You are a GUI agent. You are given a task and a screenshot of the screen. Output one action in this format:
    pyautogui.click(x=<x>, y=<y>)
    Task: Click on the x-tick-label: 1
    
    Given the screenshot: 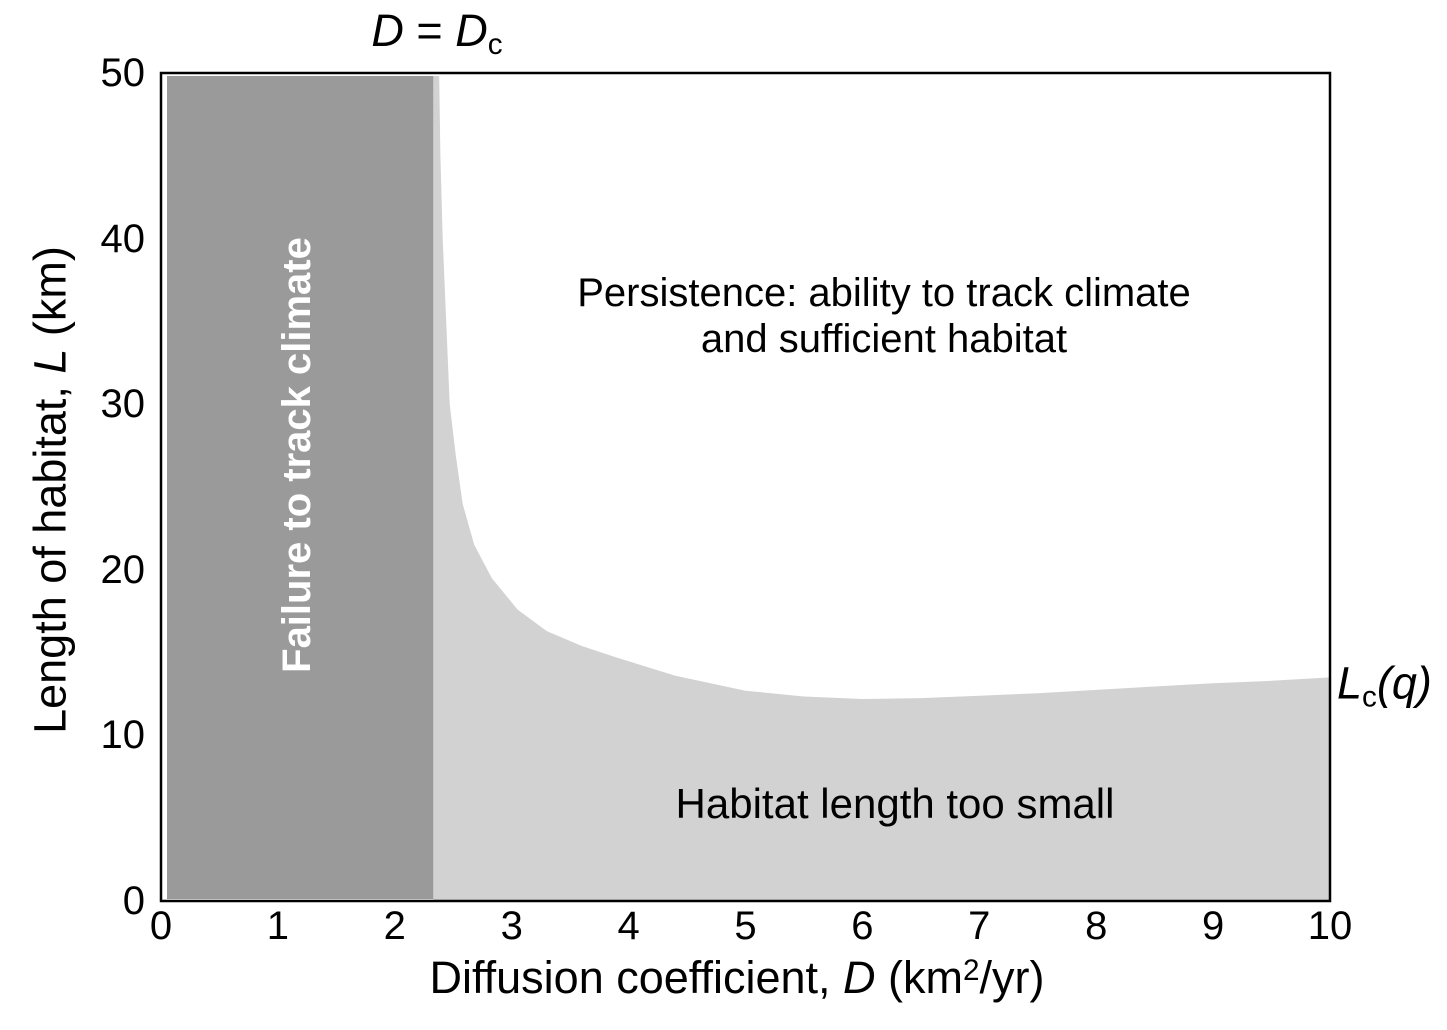 What is the action you would take?
    pyautogui.click(x=278, y=926)
    